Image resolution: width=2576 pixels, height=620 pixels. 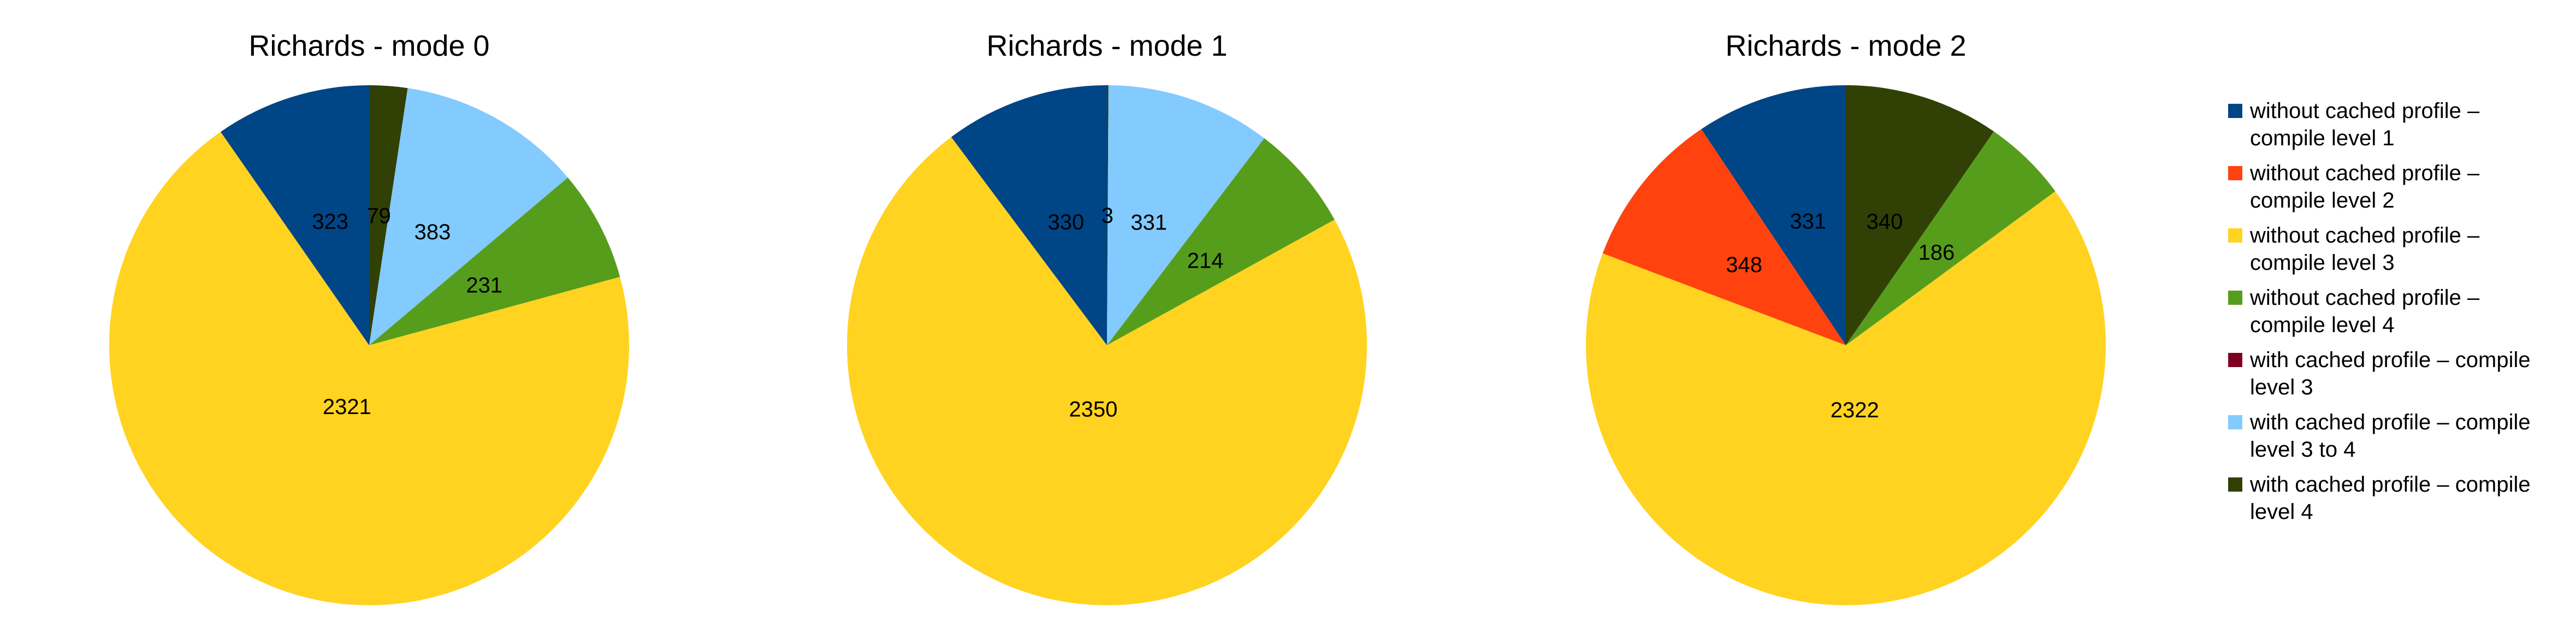 What do you see at coordinates (2281, 387) in the screenshot?
I see `legend-label: level 3` at bounding box center [2281, 387].